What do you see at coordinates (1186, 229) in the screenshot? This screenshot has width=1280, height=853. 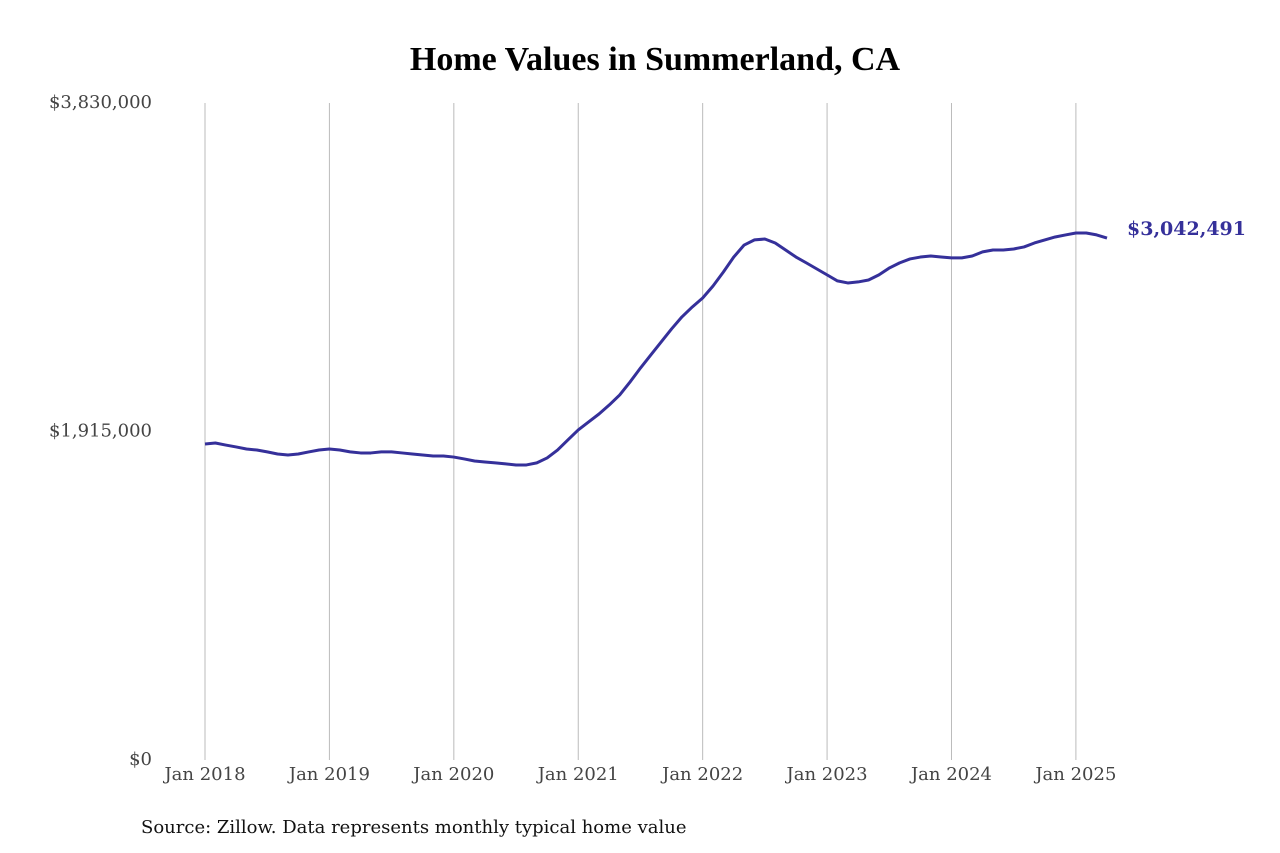 I see `value-label: $3,042,491` at bounding box center [1186, 229].